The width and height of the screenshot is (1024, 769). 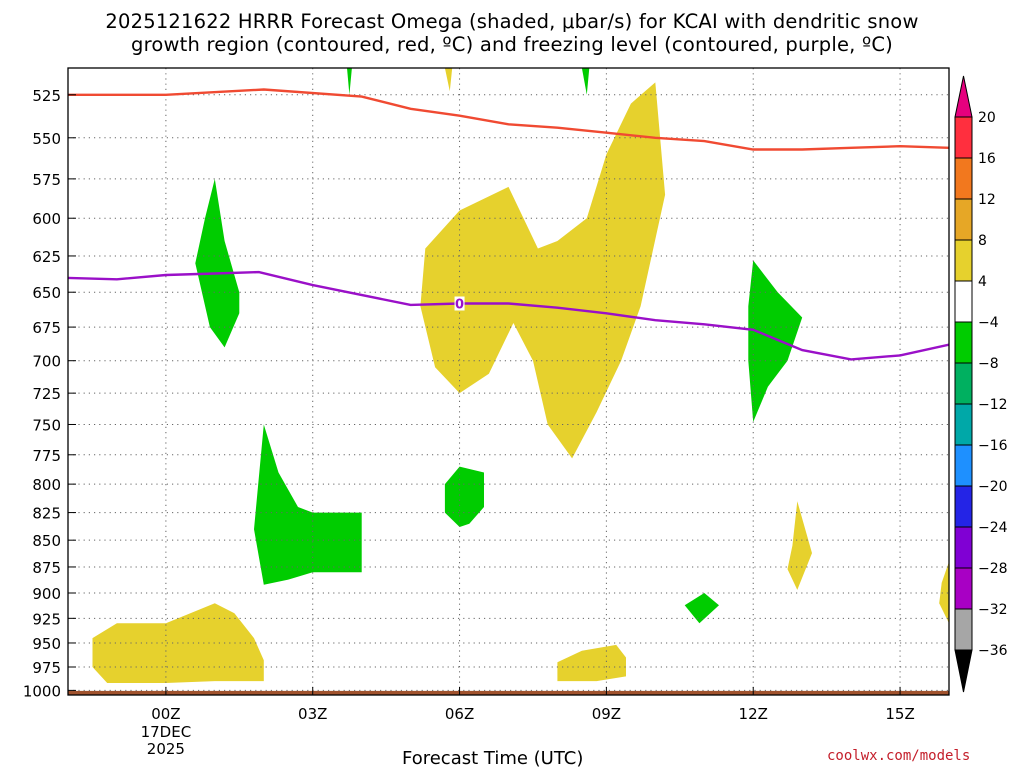 What do you see at coordinates (46, 219) in the screenshot?
I see `y-tick-label-3: 600` at bounding box center [46, 219].